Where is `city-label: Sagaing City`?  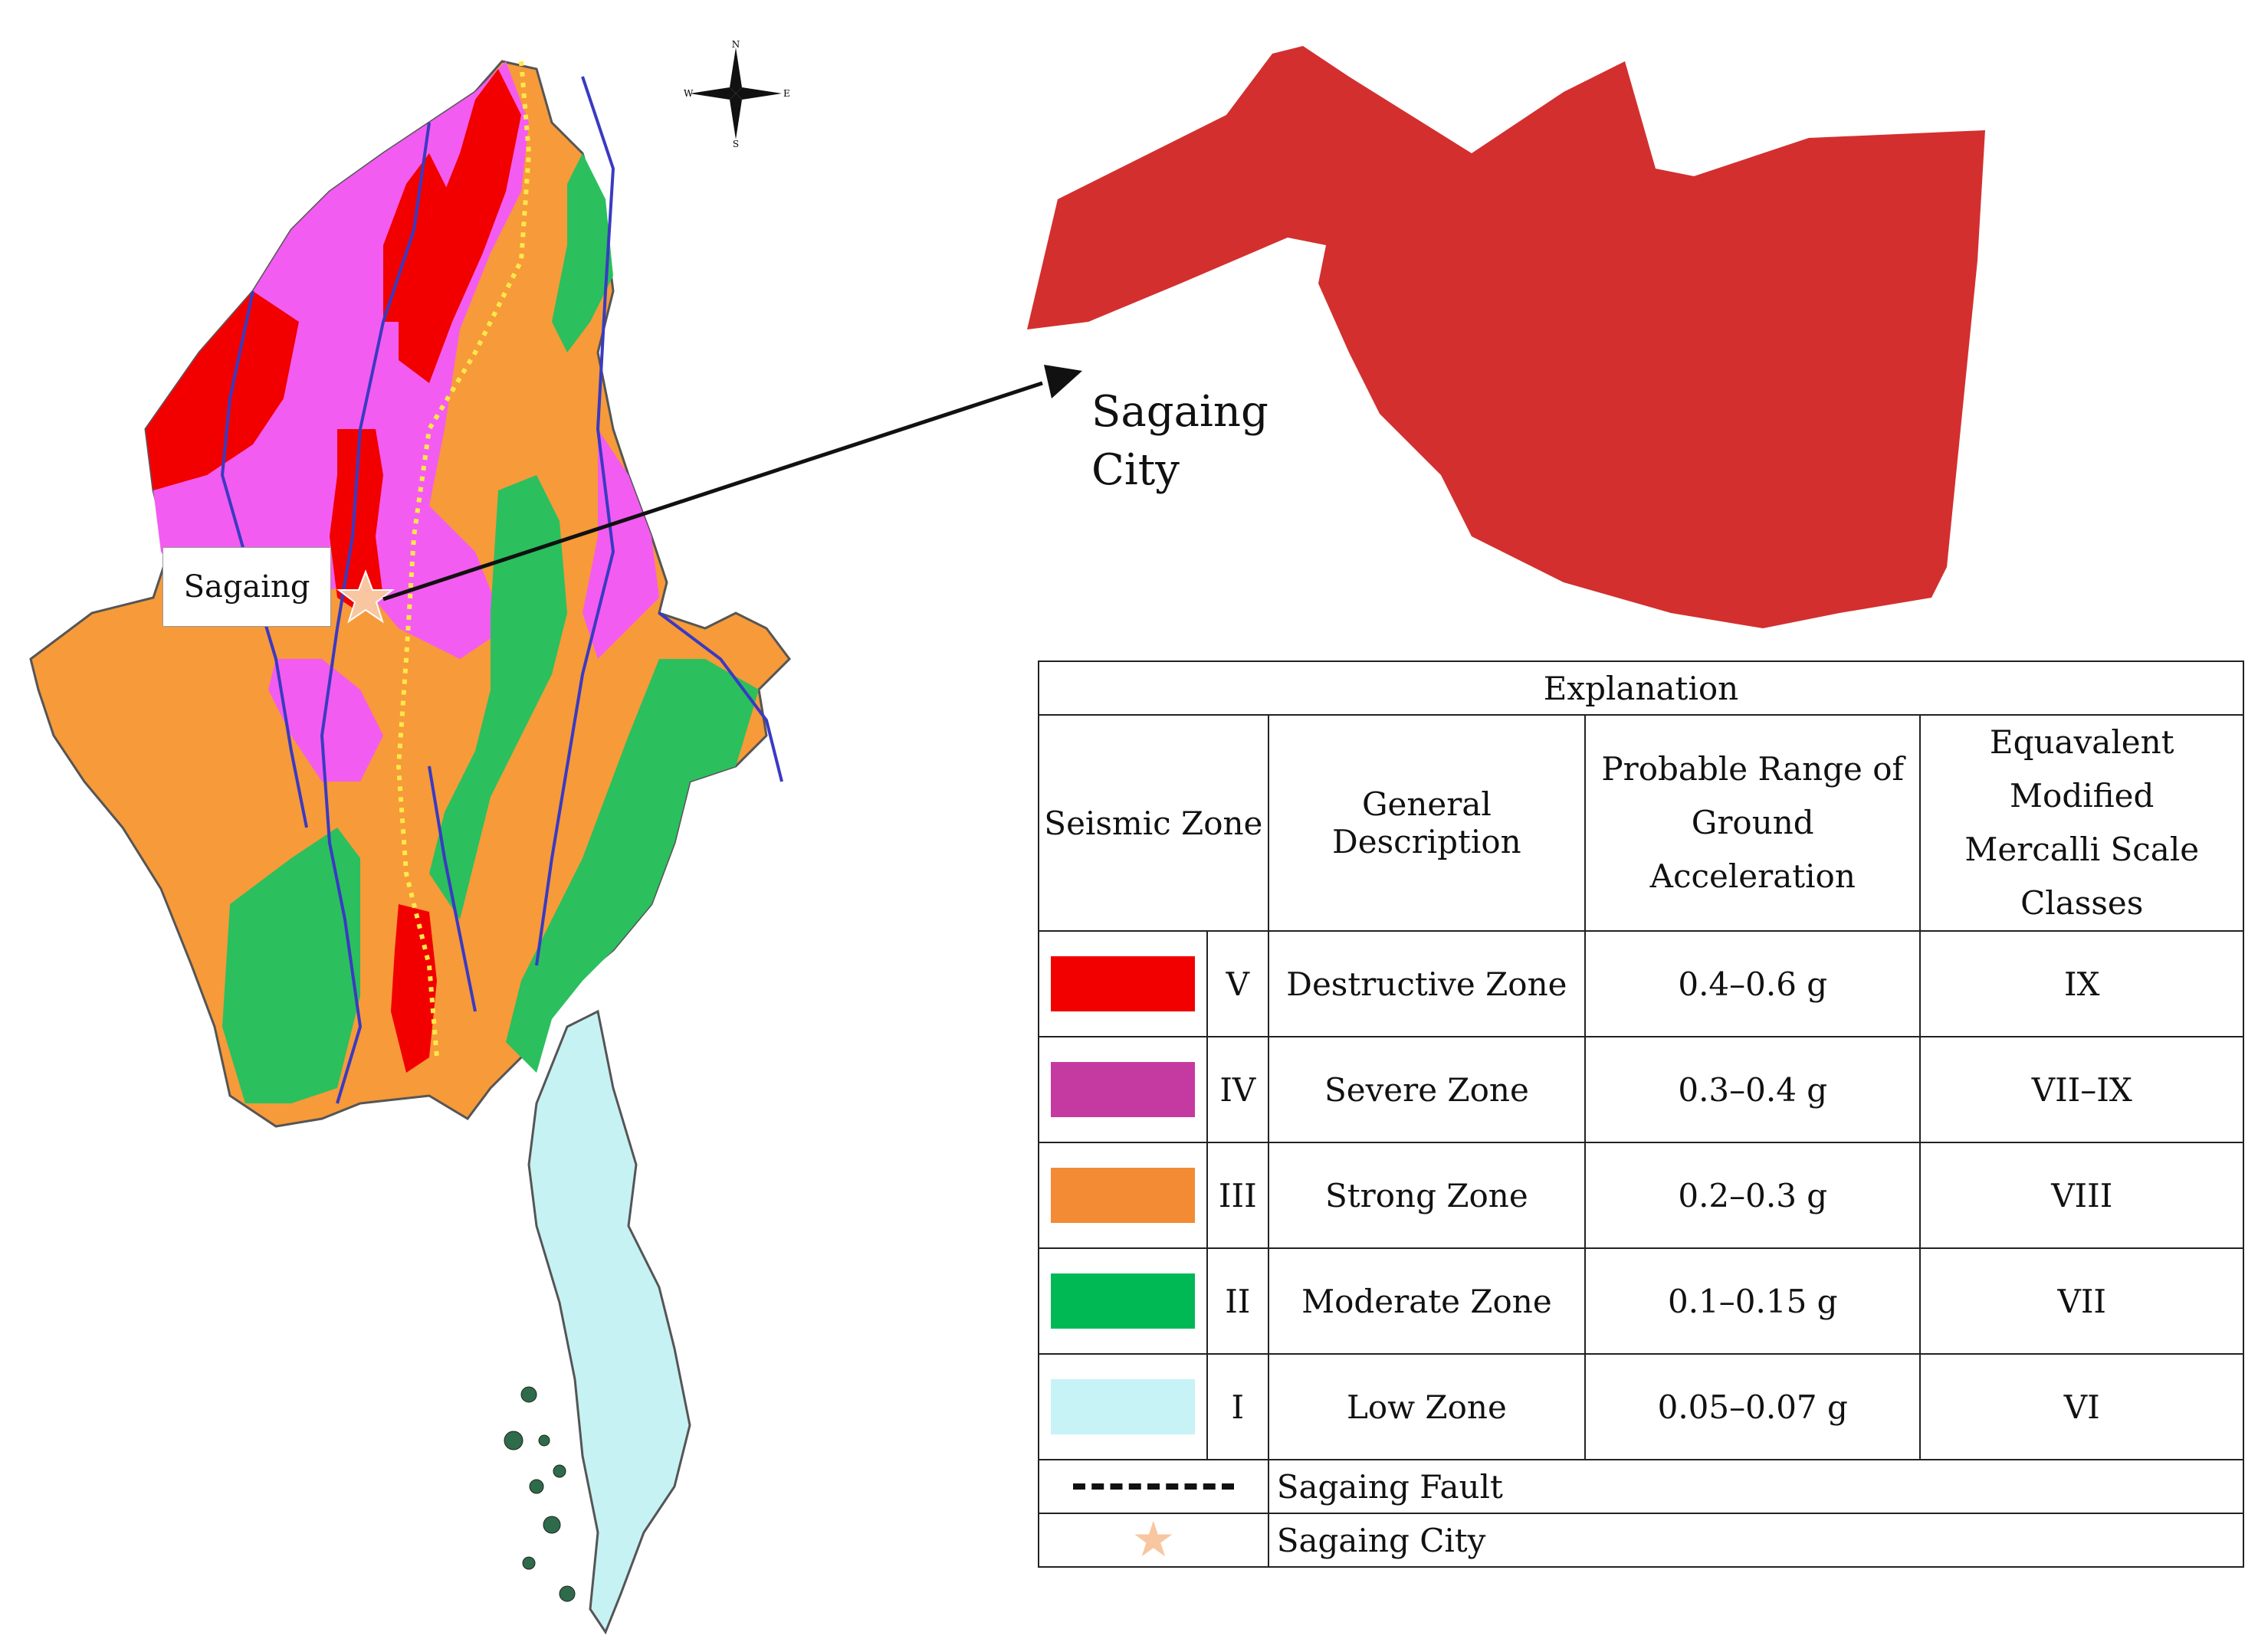 city-label: Sagaing City is located at coordinates (1756, 1540).